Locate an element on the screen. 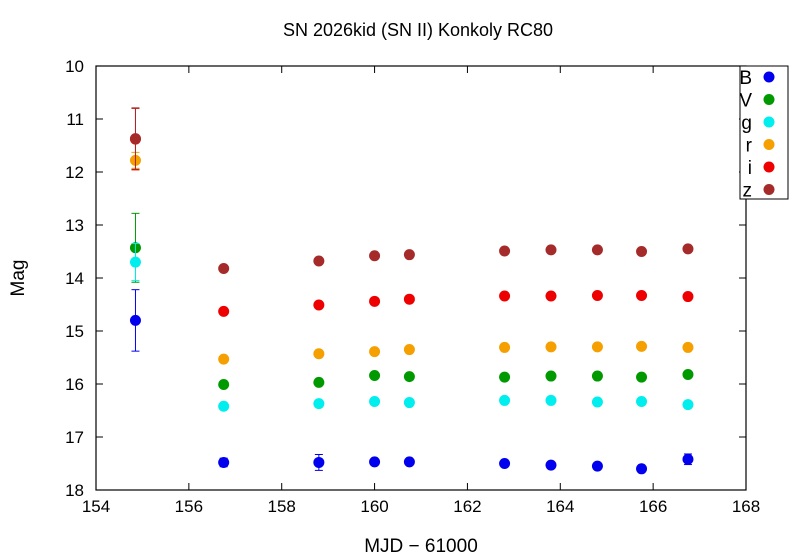 The image size is (800, 560). y-tick-label: 10 is located at coordinates (74, 66).